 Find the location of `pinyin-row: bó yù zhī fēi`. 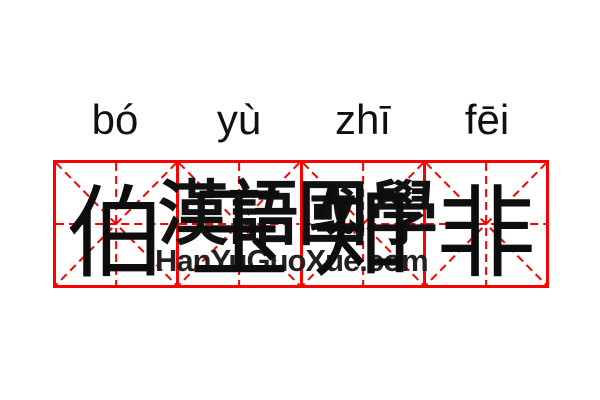

pinyin-row: bó yù zhī fēi is located at coordinates (301, 120).